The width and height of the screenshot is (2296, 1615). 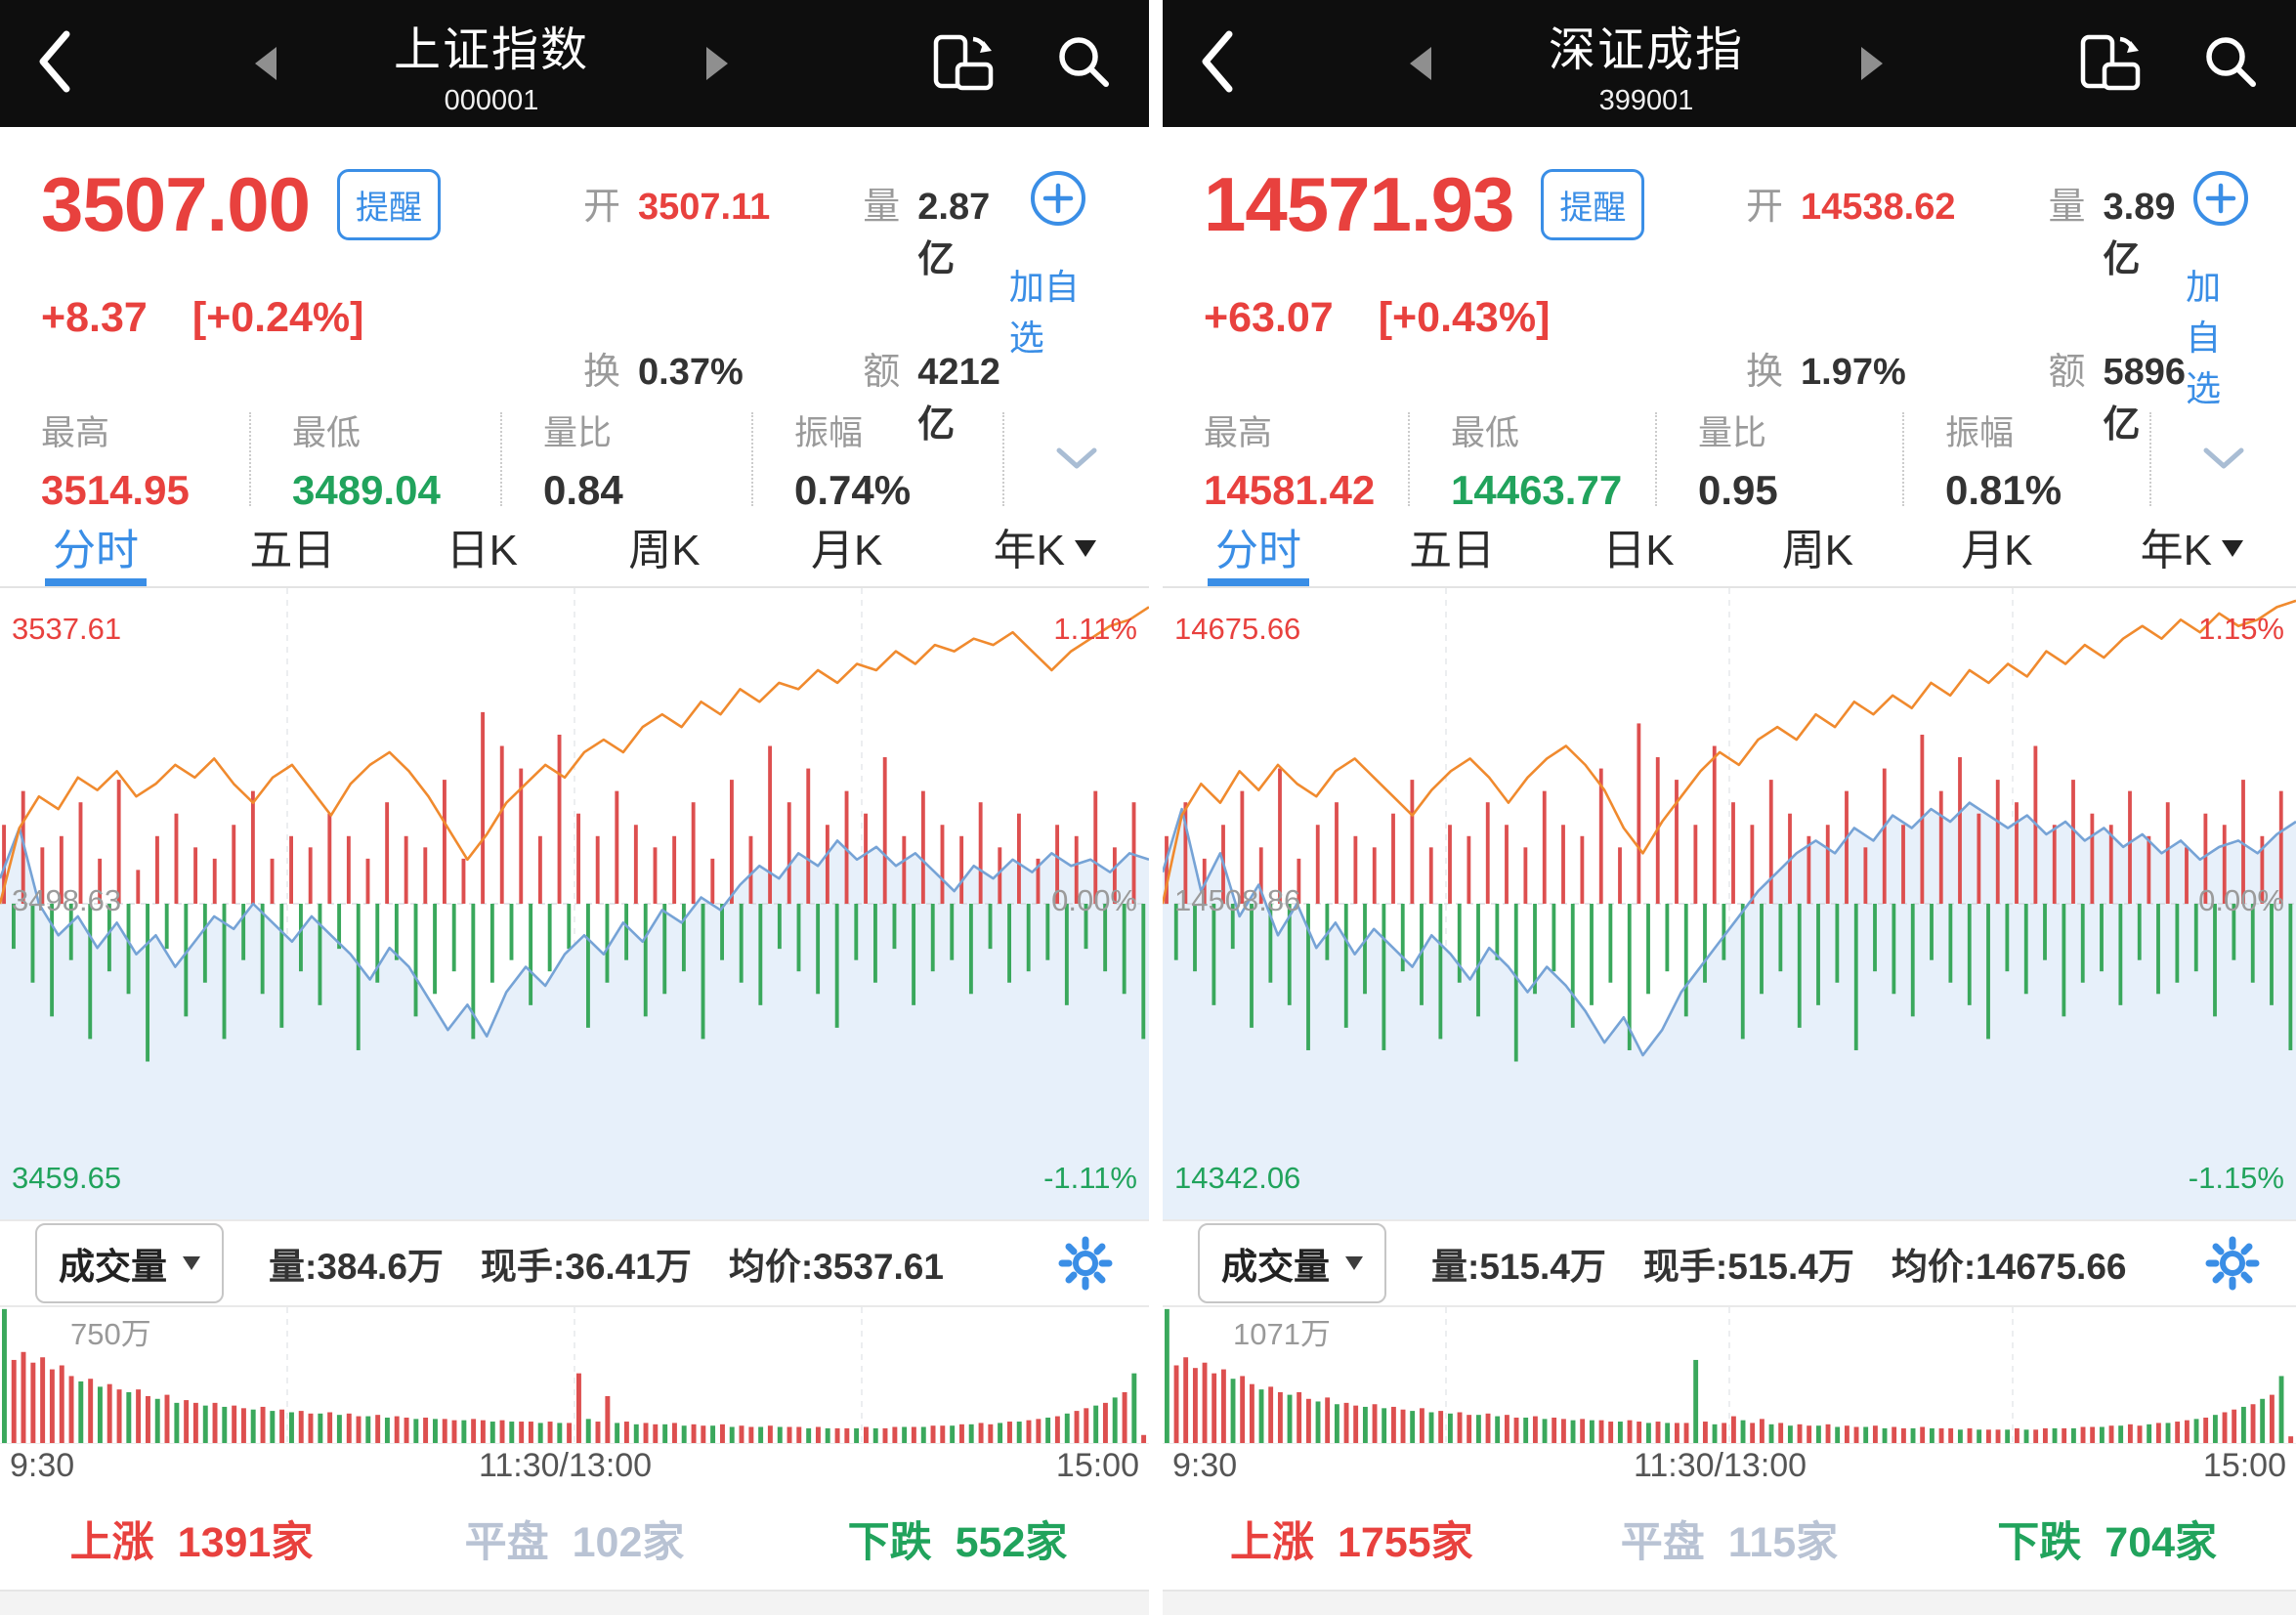 What do you see at coordinates (367, 489) in the screenshot?
I see `low-value: 3489.04` at bounding box center [367, 489].